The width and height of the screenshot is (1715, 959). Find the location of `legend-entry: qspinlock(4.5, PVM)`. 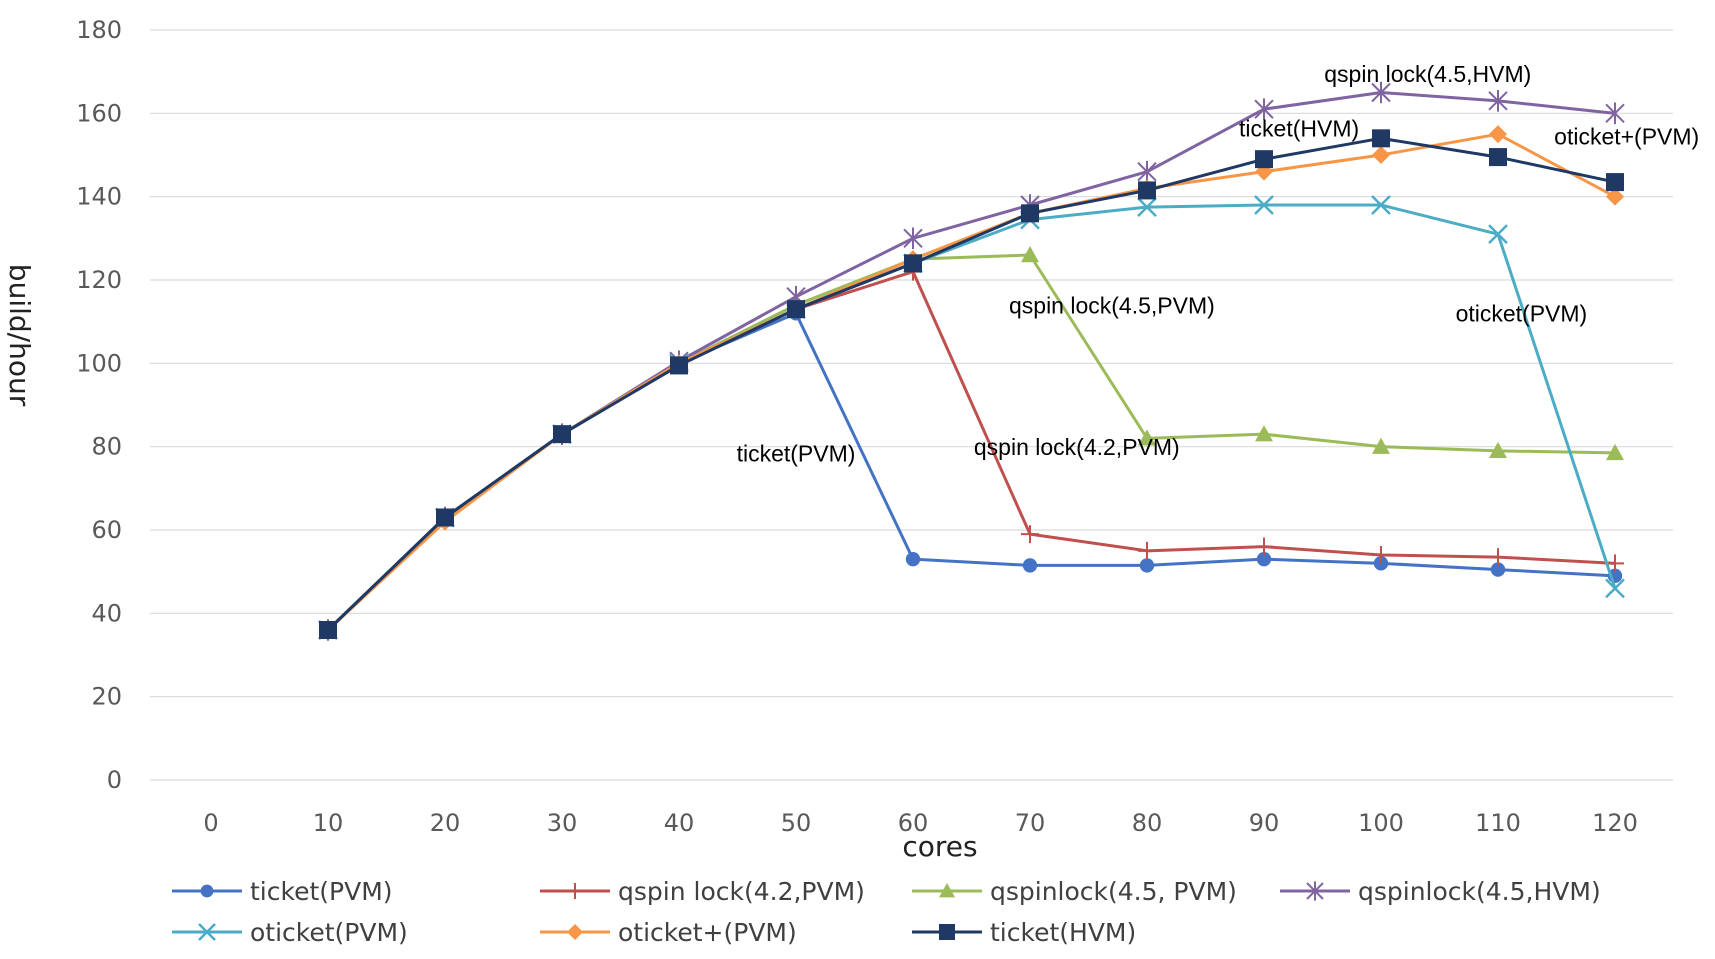

legend-entry: qspinlock(4.5, PVM) is located at coordinates (1074, 891).